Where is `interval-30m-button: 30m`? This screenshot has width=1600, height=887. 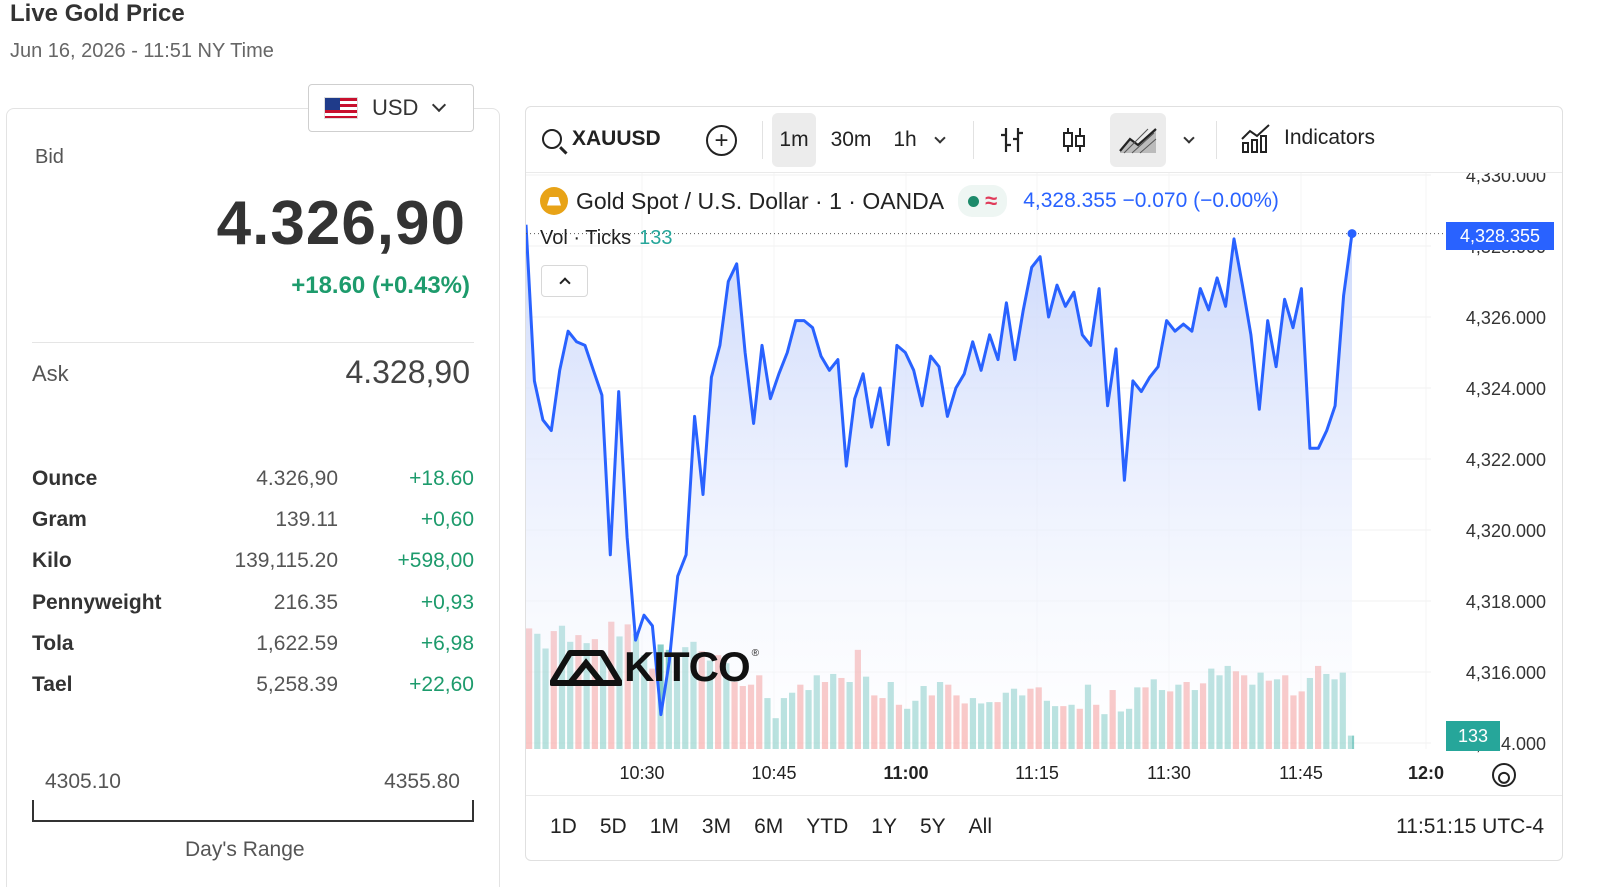
interval-30m-button: 30m is located at coordinates (851, 139).